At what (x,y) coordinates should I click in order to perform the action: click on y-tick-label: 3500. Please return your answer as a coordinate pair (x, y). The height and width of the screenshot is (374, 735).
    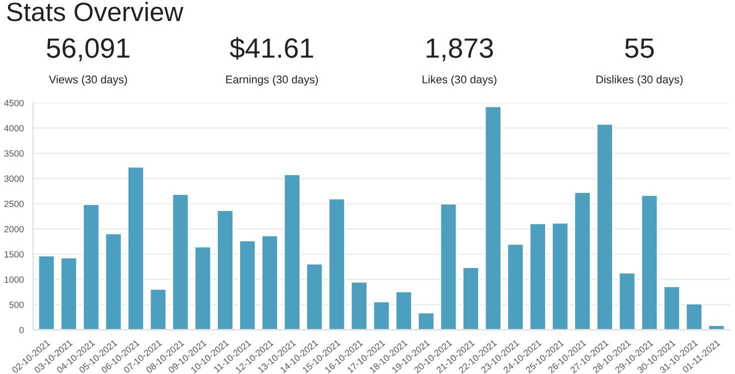
    Looking at the image, I should click on (14, 153).